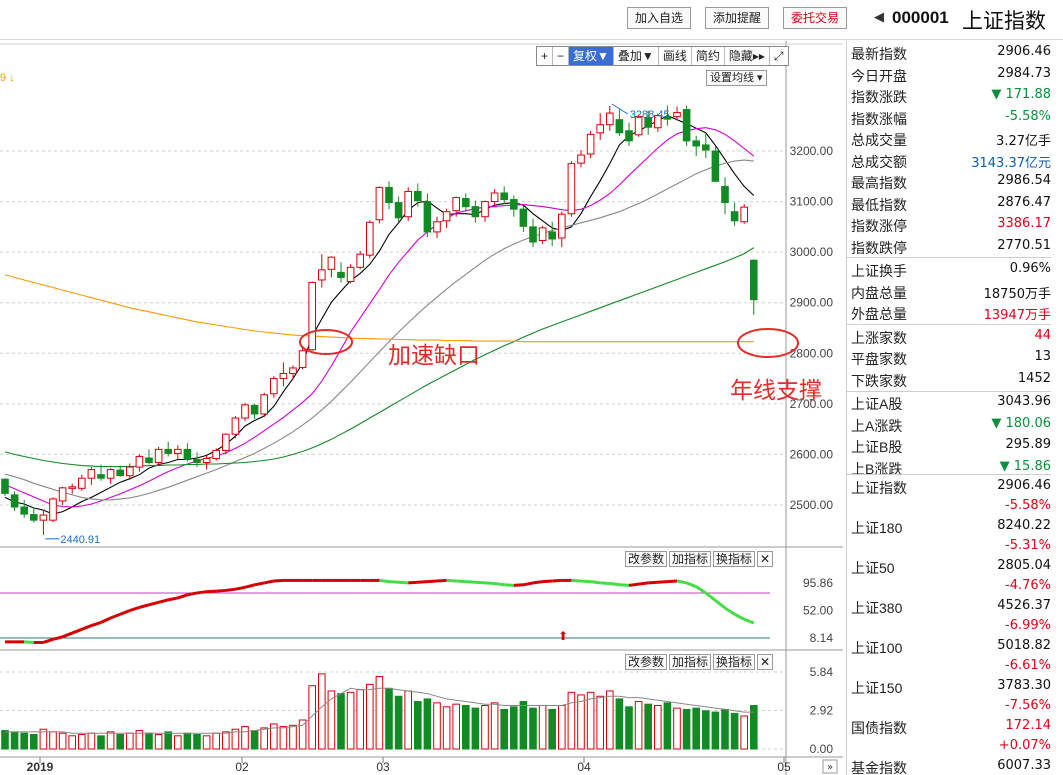  I want to click on quote-row: 上证A股 3043.96, so click(951, 402).